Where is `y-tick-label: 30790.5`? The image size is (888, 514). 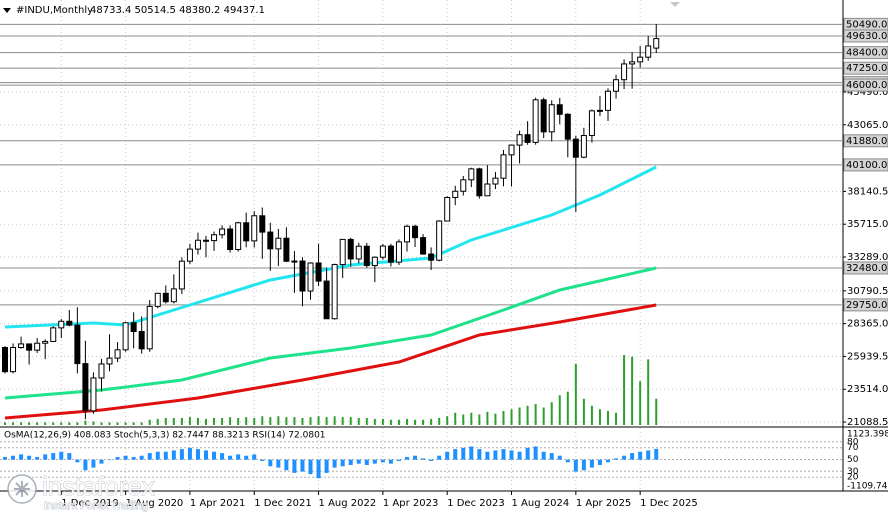 y-tick-label: 30790.5 is located at coordinates (867, 291).